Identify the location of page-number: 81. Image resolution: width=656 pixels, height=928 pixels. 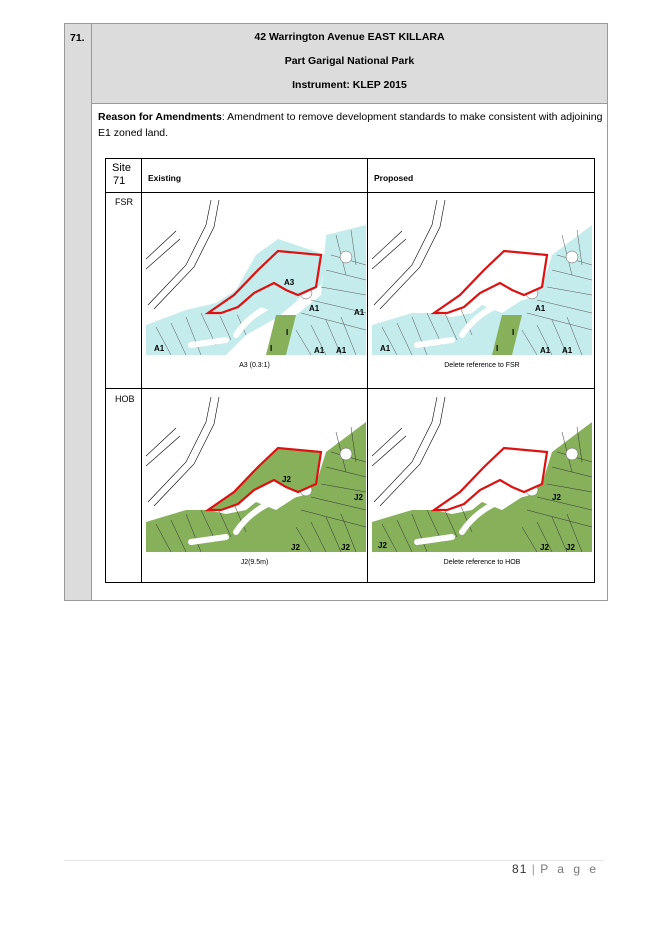
(520, 869).